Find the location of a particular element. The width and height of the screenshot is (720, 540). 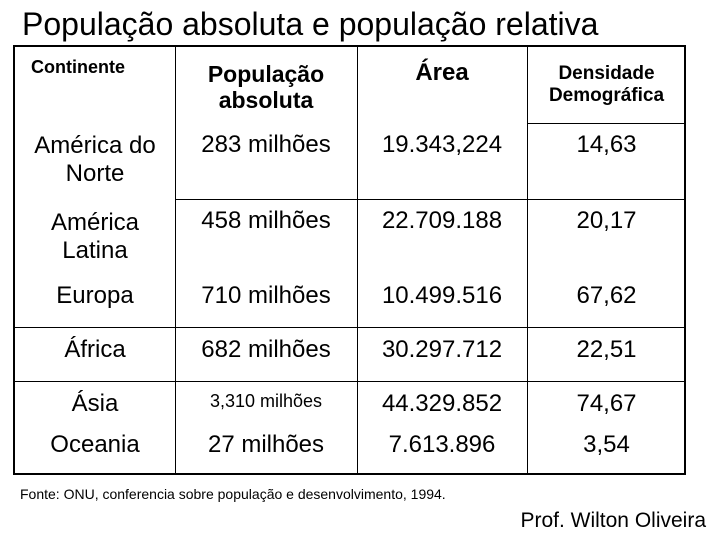

row-europa-continent: Europa is located at coordinates (95, 296).